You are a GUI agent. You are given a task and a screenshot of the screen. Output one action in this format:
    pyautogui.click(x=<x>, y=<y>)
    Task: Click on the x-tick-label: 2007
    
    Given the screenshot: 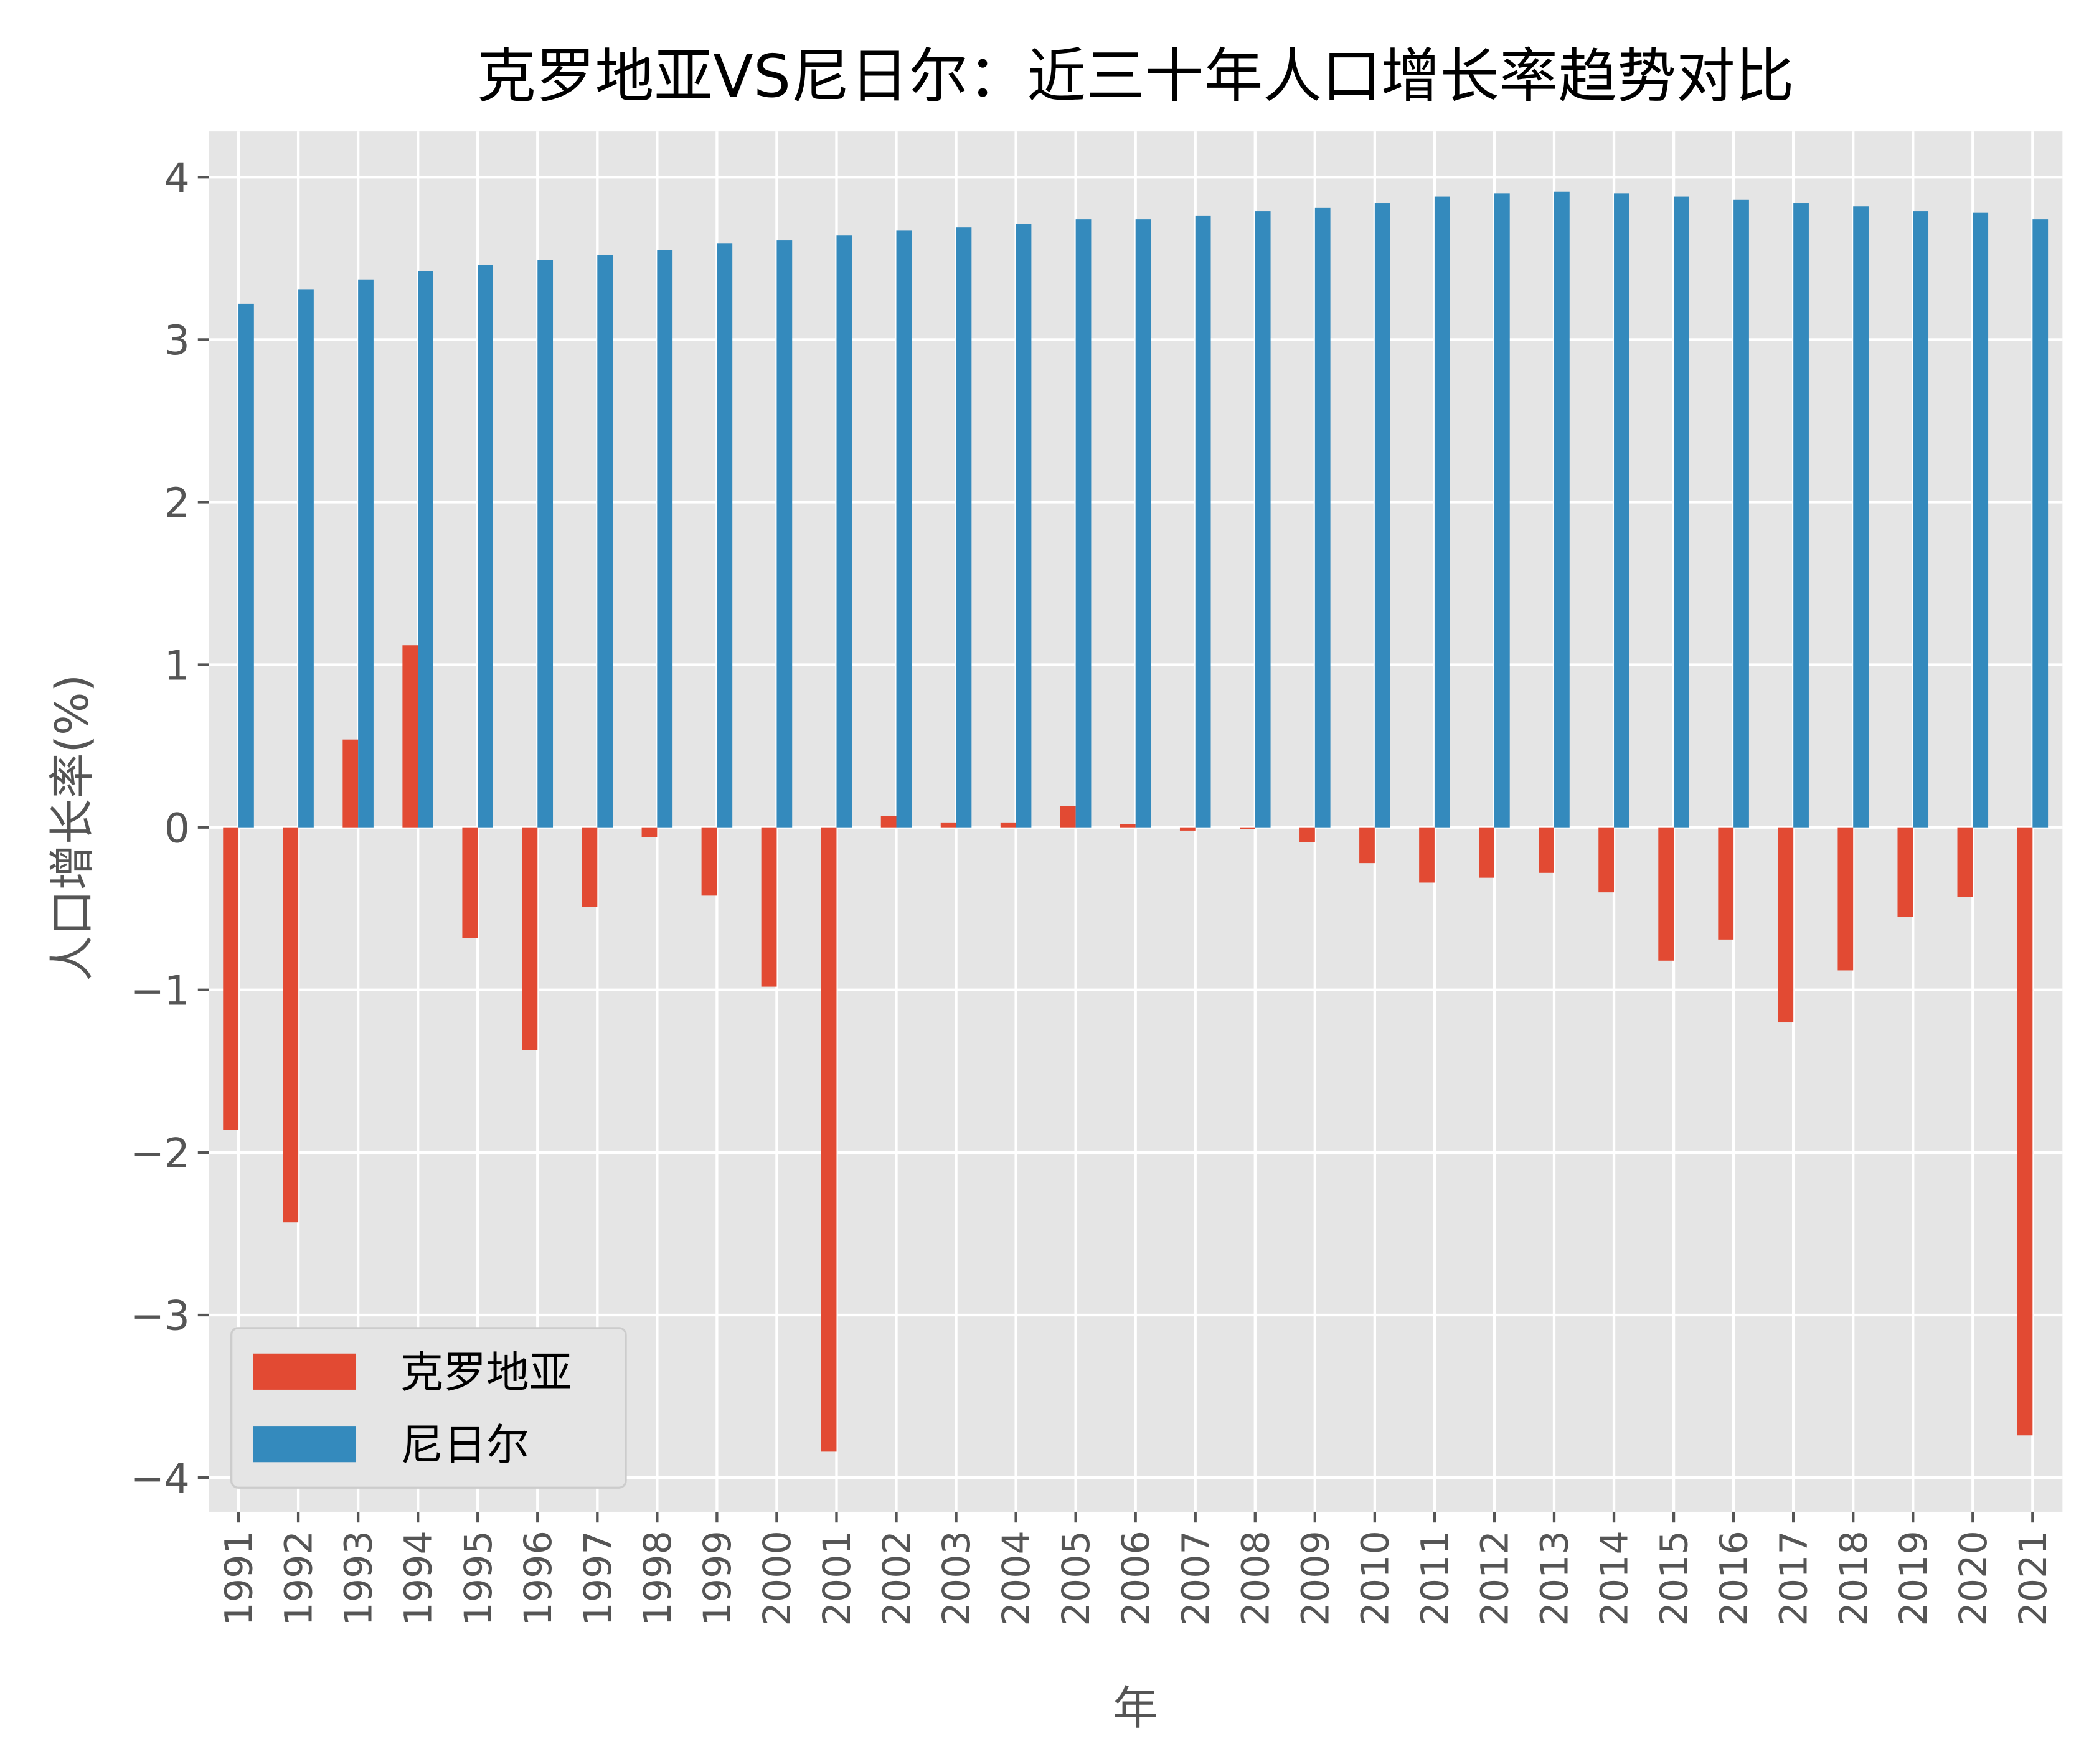 What is the action you would take?
    pyautogui.click(x=1196, y=1579)
    